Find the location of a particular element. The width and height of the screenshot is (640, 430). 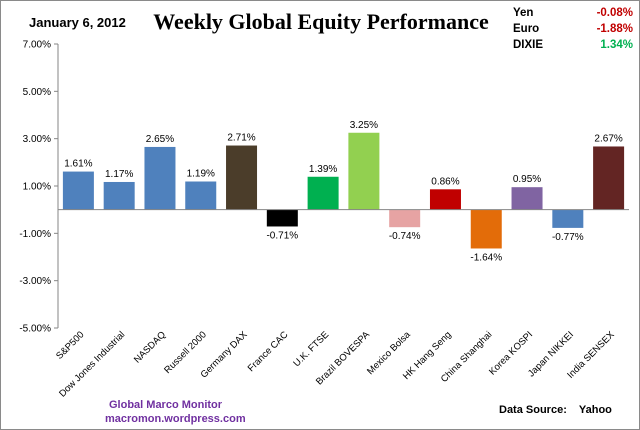

fx-row-dixie: DIXIE 1.34% is located at coordinates (573, 45).